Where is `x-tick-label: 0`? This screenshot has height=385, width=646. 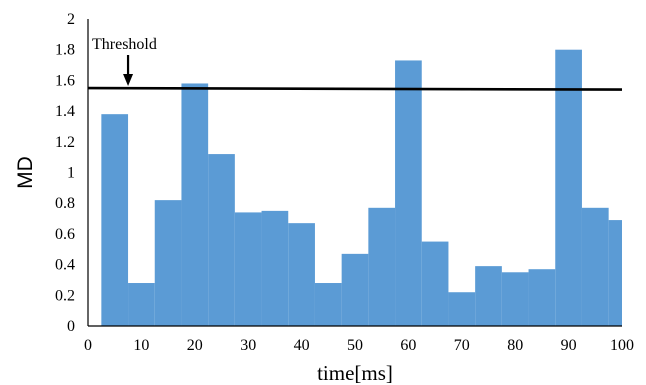
x-tick-label: 0 is located at coordinates (88, 345).